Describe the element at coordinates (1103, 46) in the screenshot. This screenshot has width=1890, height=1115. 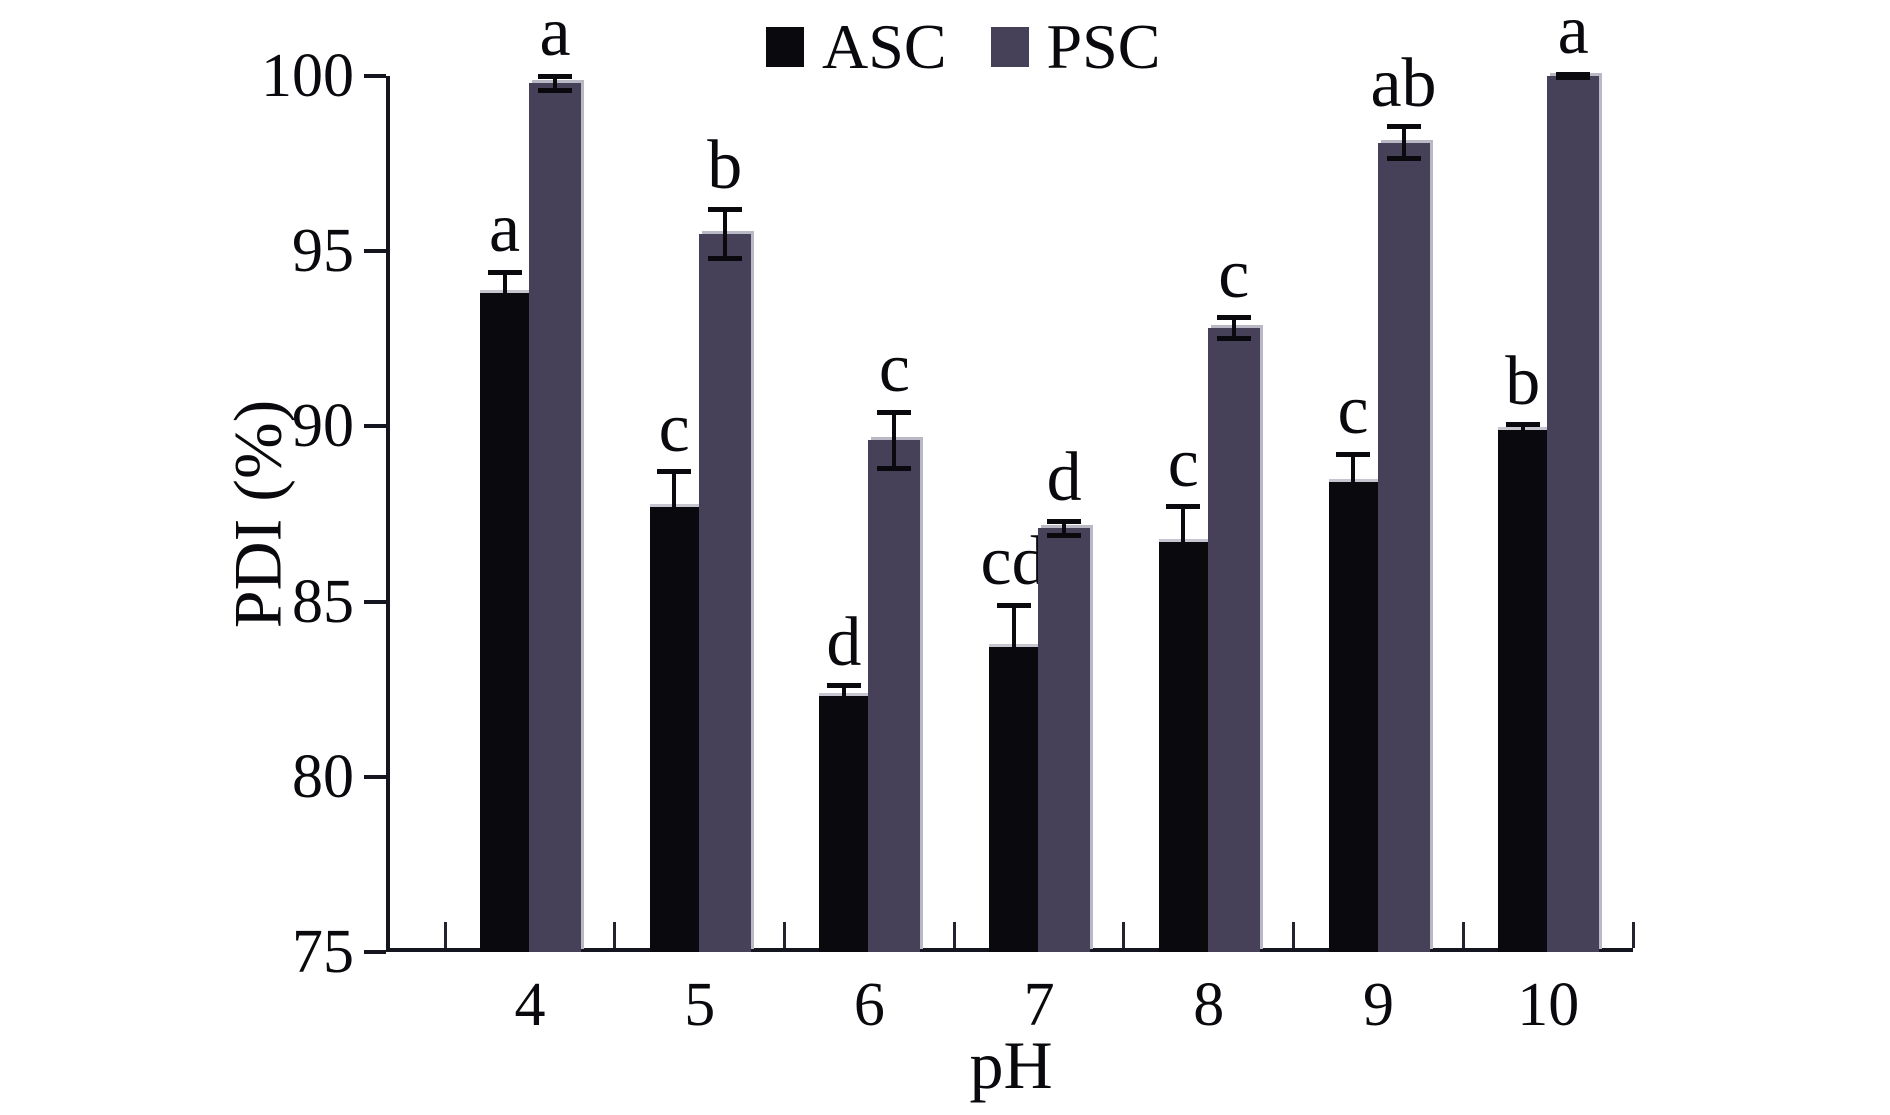
I see `legend-label-psc: PSC` at that location.